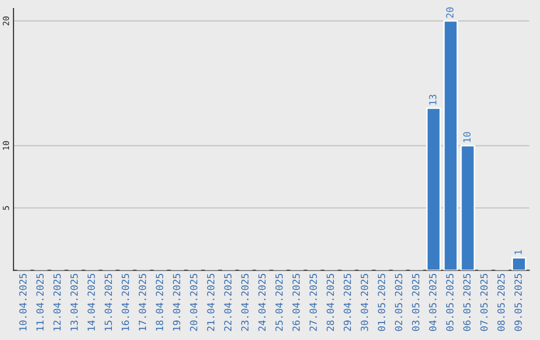 The height and width of the screenshot is (340, 540). I want to click on x-tick-label: 30.04.2025, so click(364, 302).